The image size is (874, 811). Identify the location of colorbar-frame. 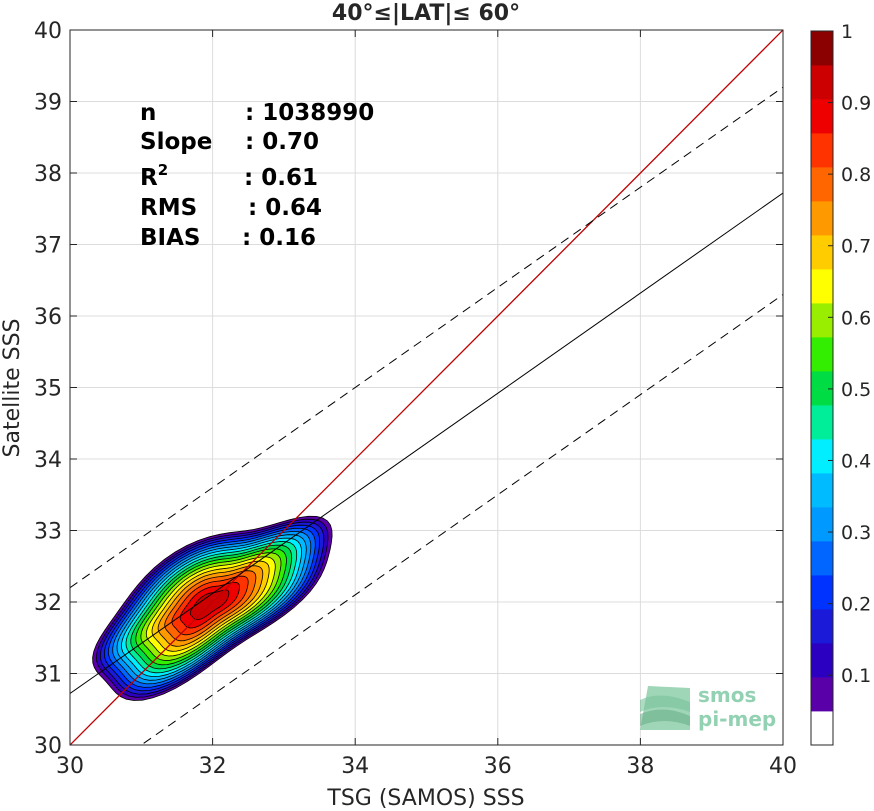
(822, 388).